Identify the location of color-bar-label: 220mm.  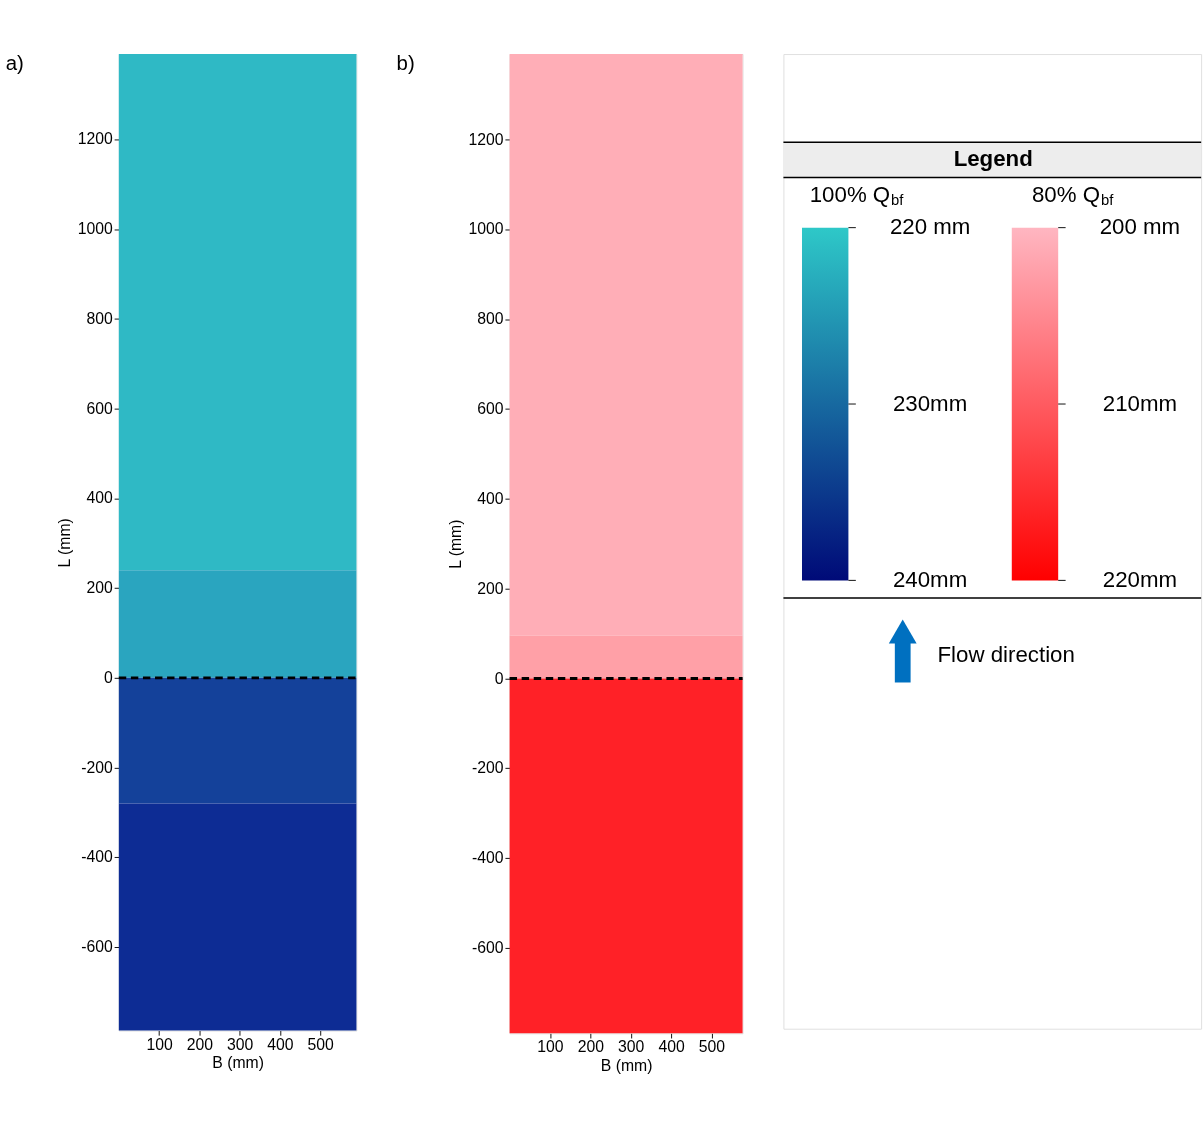
(1139, 579).